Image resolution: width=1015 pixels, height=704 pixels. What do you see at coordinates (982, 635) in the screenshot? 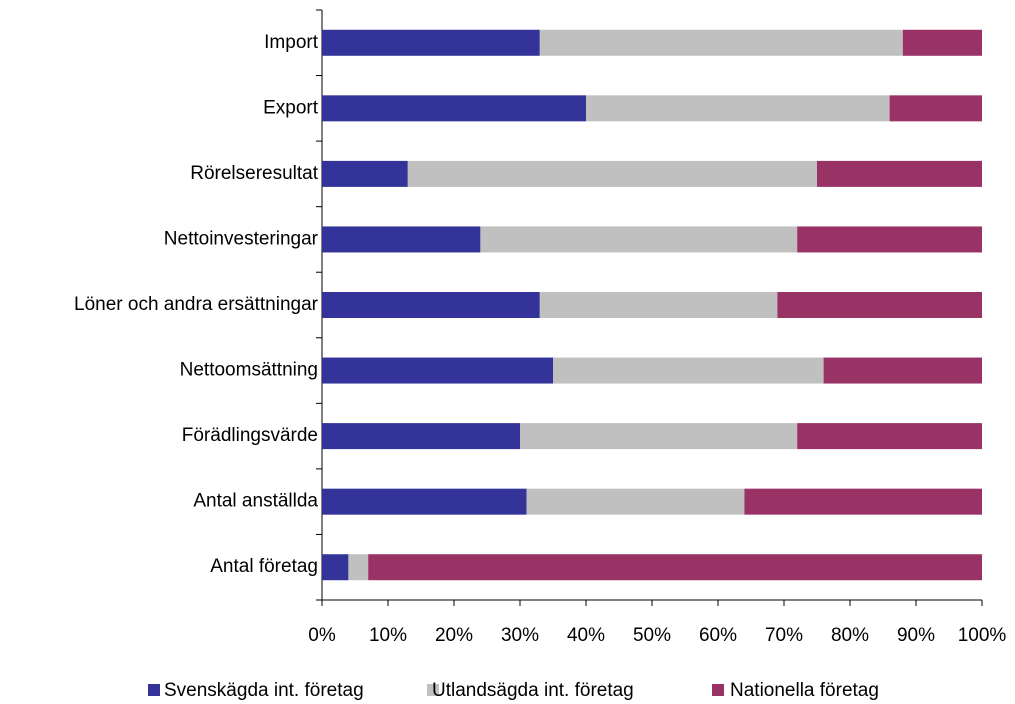
I see `x-tick-label: 100%` at bounding box center [982, 635].